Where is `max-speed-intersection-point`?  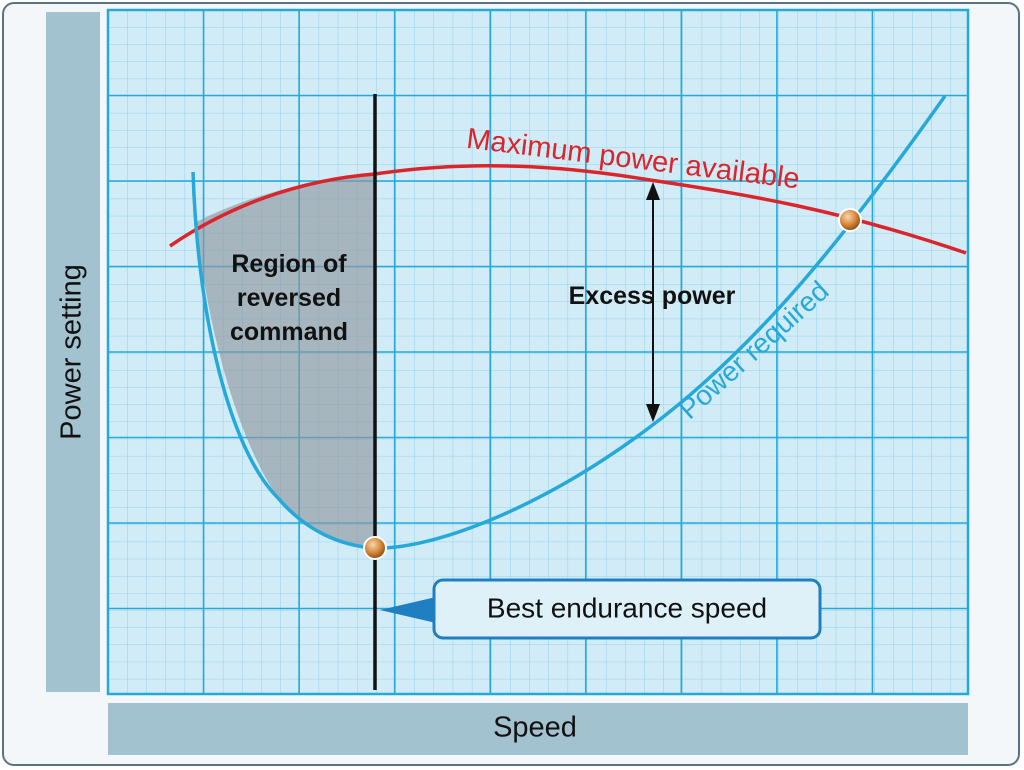
max-speed-intersection-point is located at coordinates (850, 220).